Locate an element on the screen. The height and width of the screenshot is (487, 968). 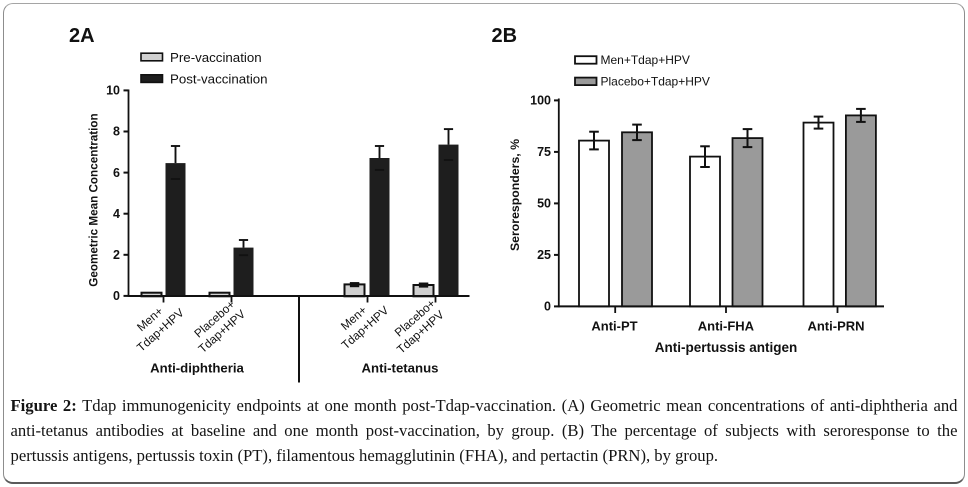
svg-text: Pre-vaccination is located at coordinates (216, 57).